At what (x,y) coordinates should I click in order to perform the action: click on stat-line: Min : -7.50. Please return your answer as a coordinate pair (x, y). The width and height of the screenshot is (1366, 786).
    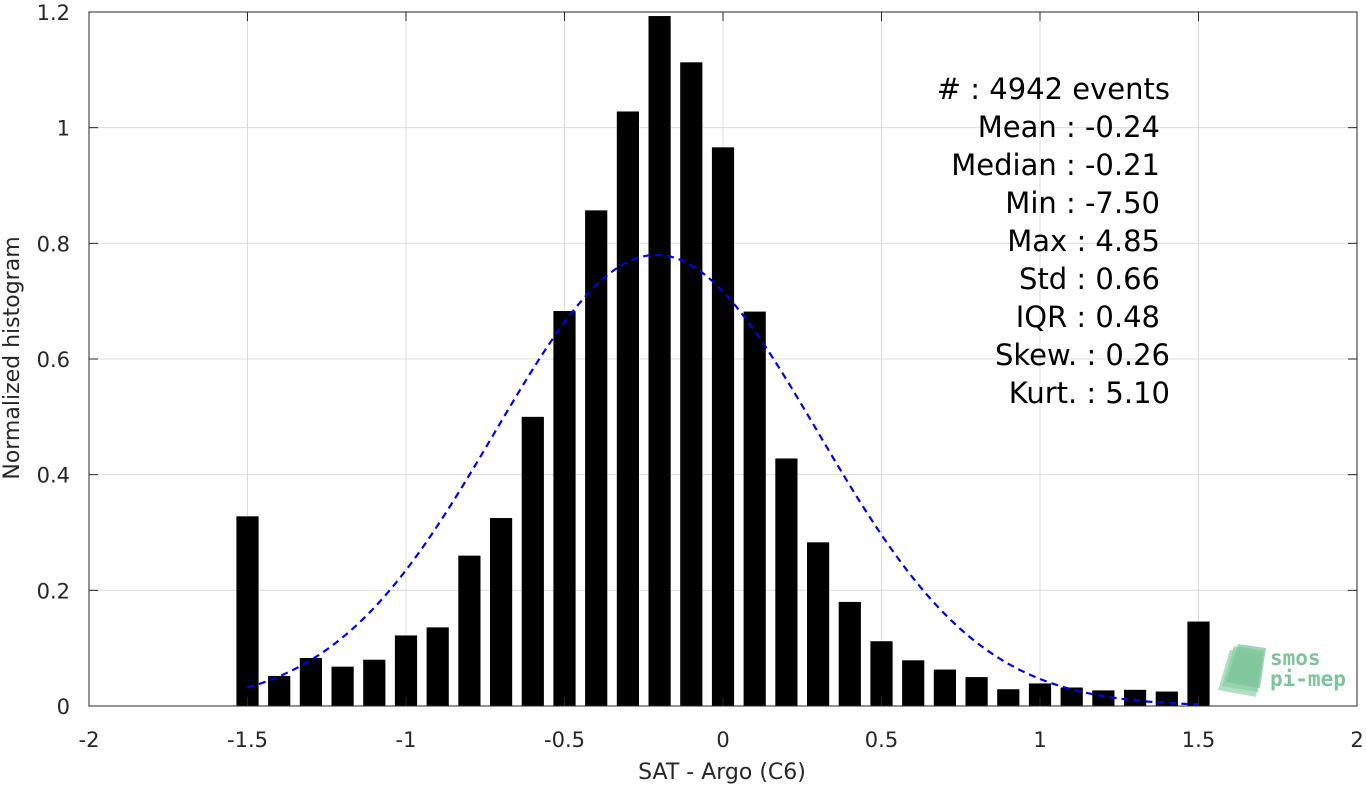
    Looking at the image, I should click on (1082, 203).